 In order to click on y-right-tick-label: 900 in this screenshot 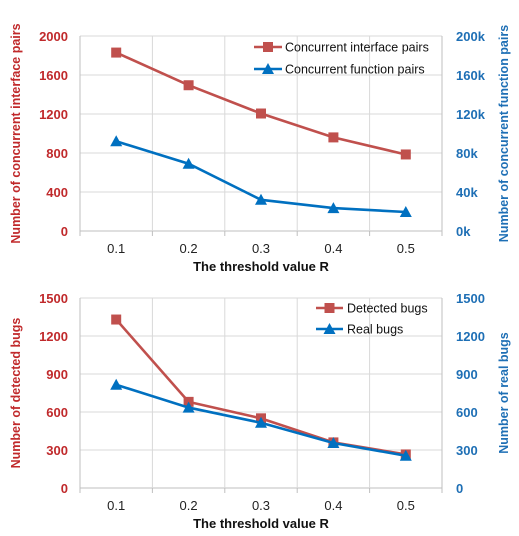, I will do `click(467, 374)`.